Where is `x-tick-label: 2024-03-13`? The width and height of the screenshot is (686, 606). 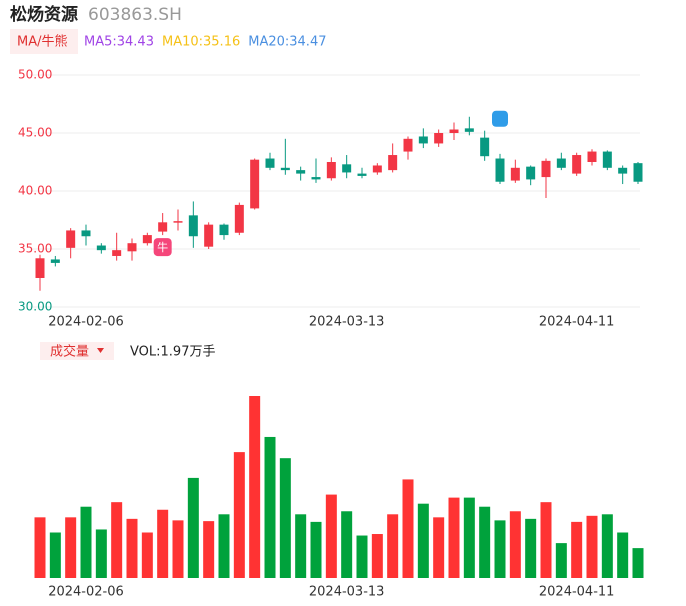
x-tick-label: 2024-03-13 is located at coordinates (347, 322).